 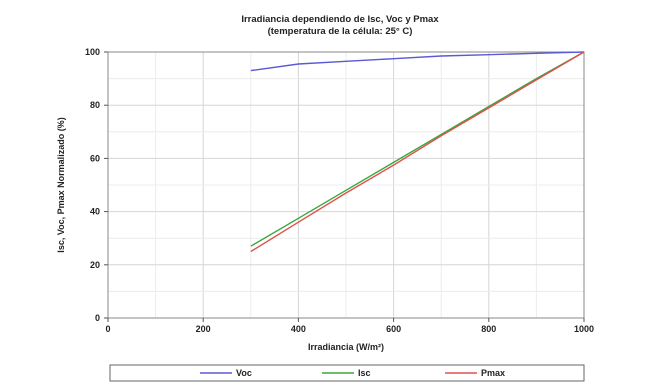 I want to click on x-tick-label: 1000, so click(x=584, y=329).